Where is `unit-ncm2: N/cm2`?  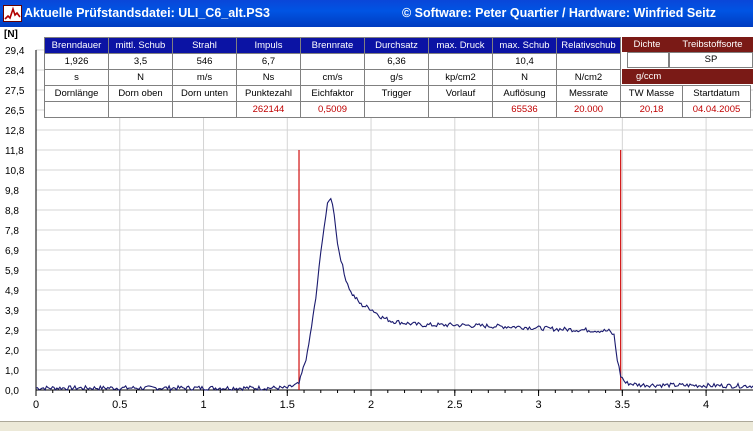 unit-ncm2: N/cm2 is located at coordinates (588, 77).